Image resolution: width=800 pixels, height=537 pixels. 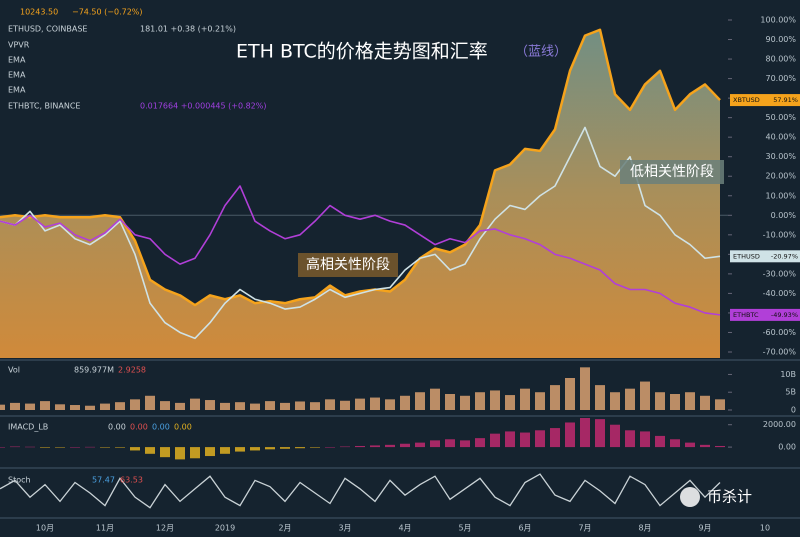 I want to click on y-tick-label: 80.00%, so click(x=780, y=59).